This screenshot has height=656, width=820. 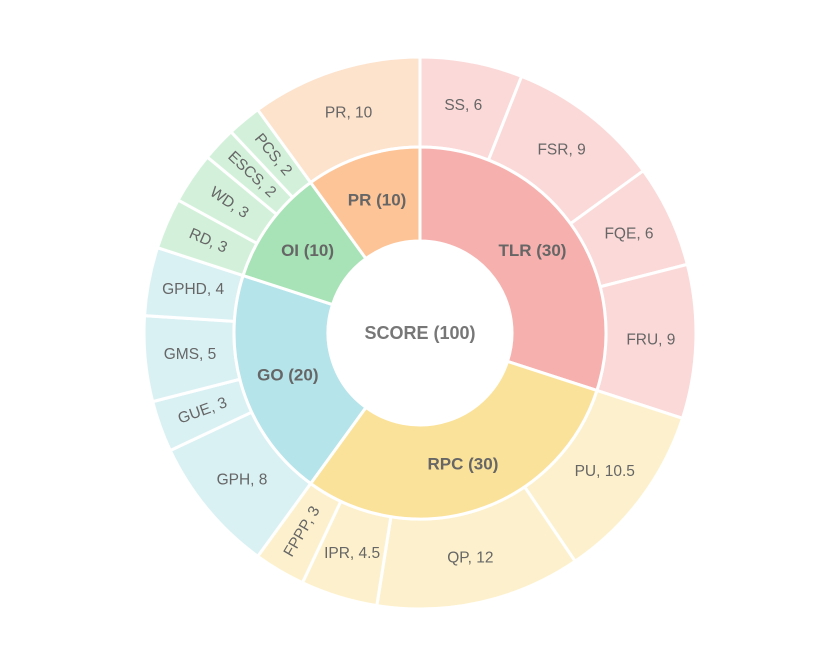 What do you see at coordinates (650, 339) in the screenshot?
I see `outer-label-fru: FRU, 9` at bounding box center [650, 339].